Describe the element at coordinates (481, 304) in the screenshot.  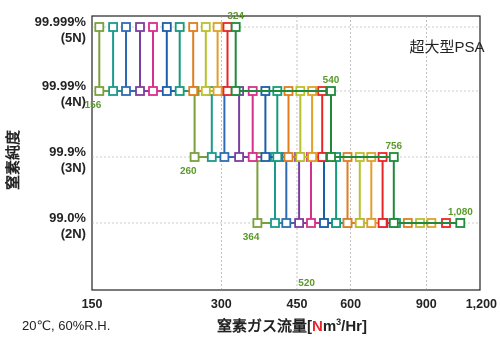
I see `x-tick-label: 1,200` at that location.